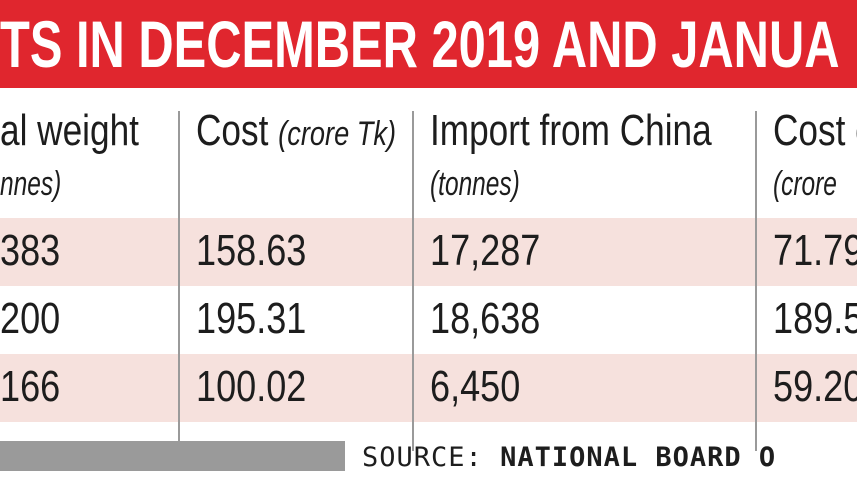  I want to click on source-credit: SOURCE: NATIONAL BOARD O, so click(569, 458).